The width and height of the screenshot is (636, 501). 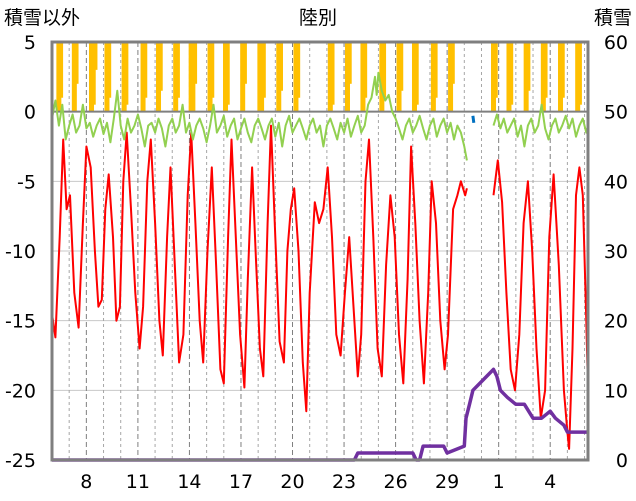 What do you see at coordinates (292, 482) in the screenshot?
I see `x-tick-label: 20` at bounding box center [292, 482].